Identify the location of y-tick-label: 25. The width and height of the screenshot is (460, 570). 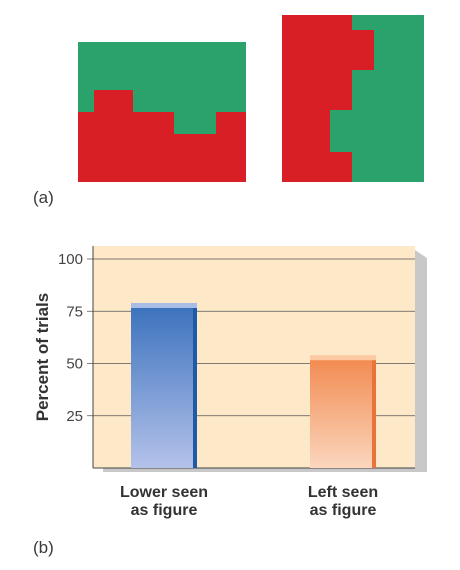
(74, 416).